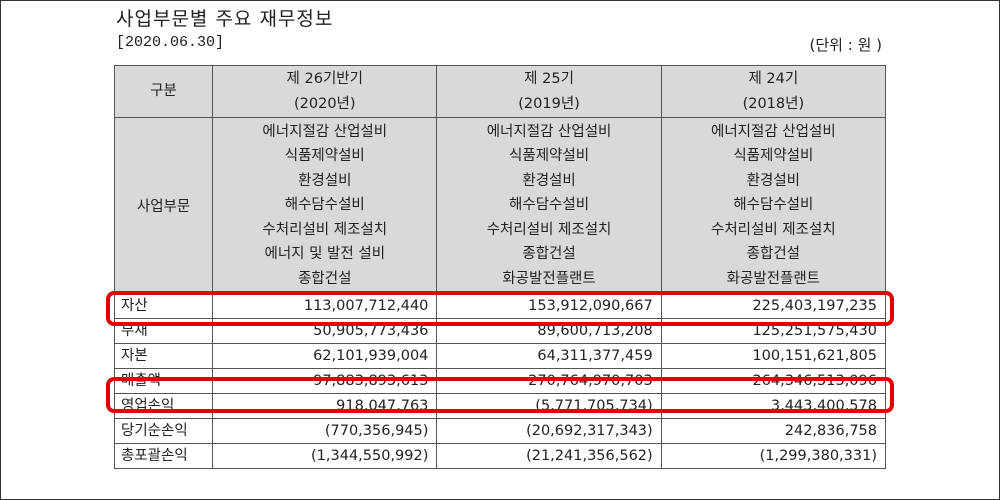  Describe the element at coordinates (225, 19) in the screenshot. I see `page-title: 사업부문별 주요 재무정보` at that location.